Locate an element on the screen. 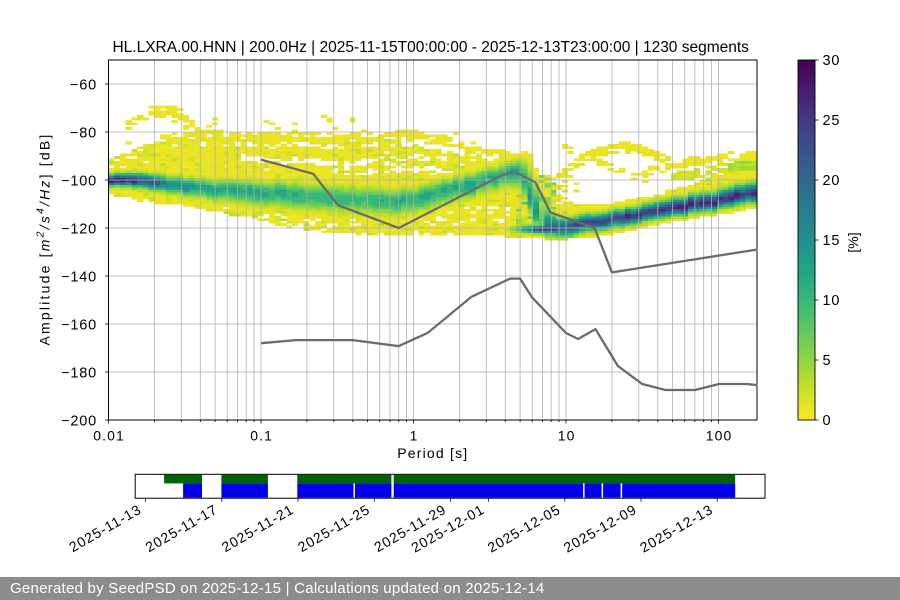 This screenshot has height=600, width=900. svg-text: −160 is located at coordinates (79, 325).